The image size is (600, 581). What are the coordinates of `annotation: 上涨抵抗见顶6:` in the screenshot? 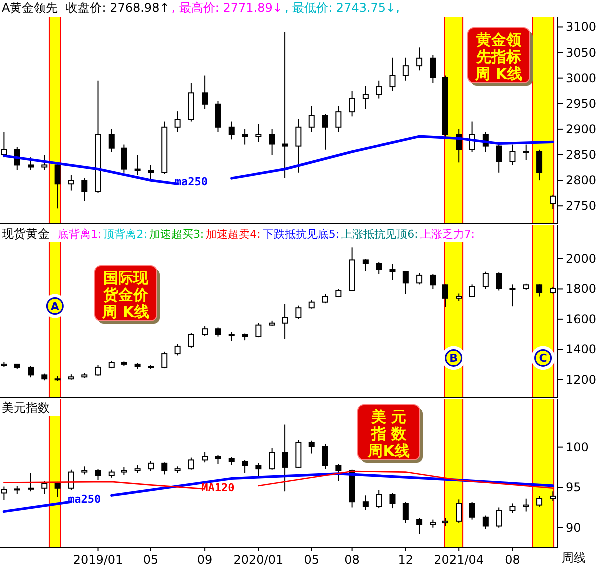 It's located at (380, 234).